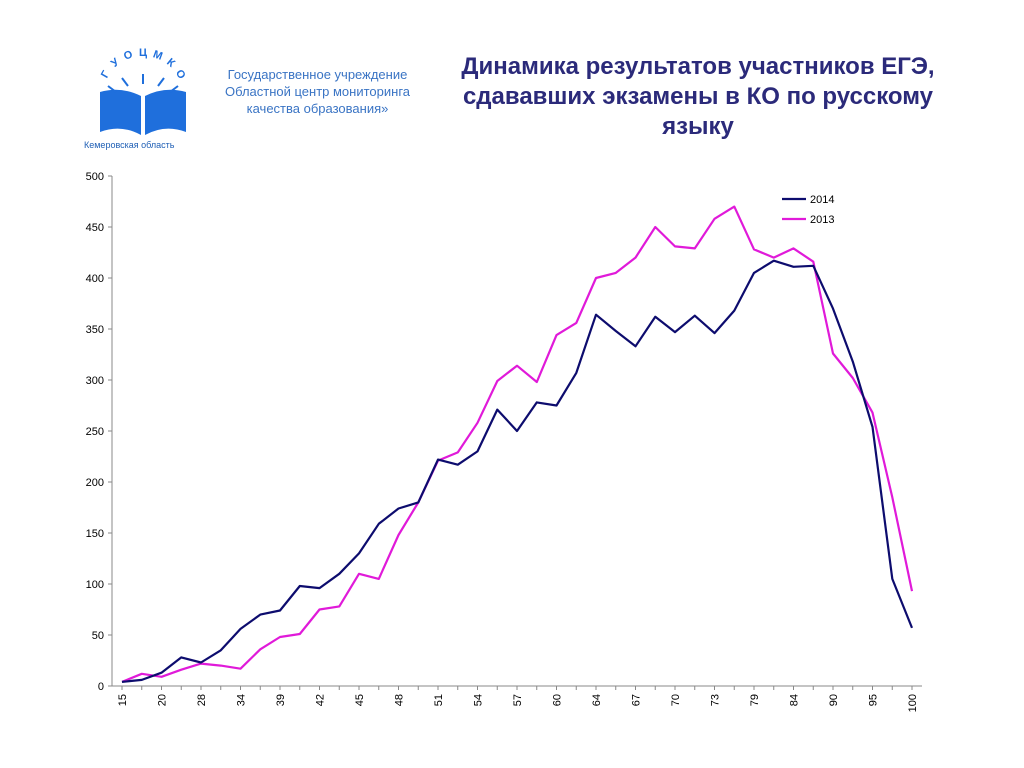  What do you see at coordinates (95, 483) in the screenshot?
I see `y-tick-label: 200` at bounding box center [95, 483].